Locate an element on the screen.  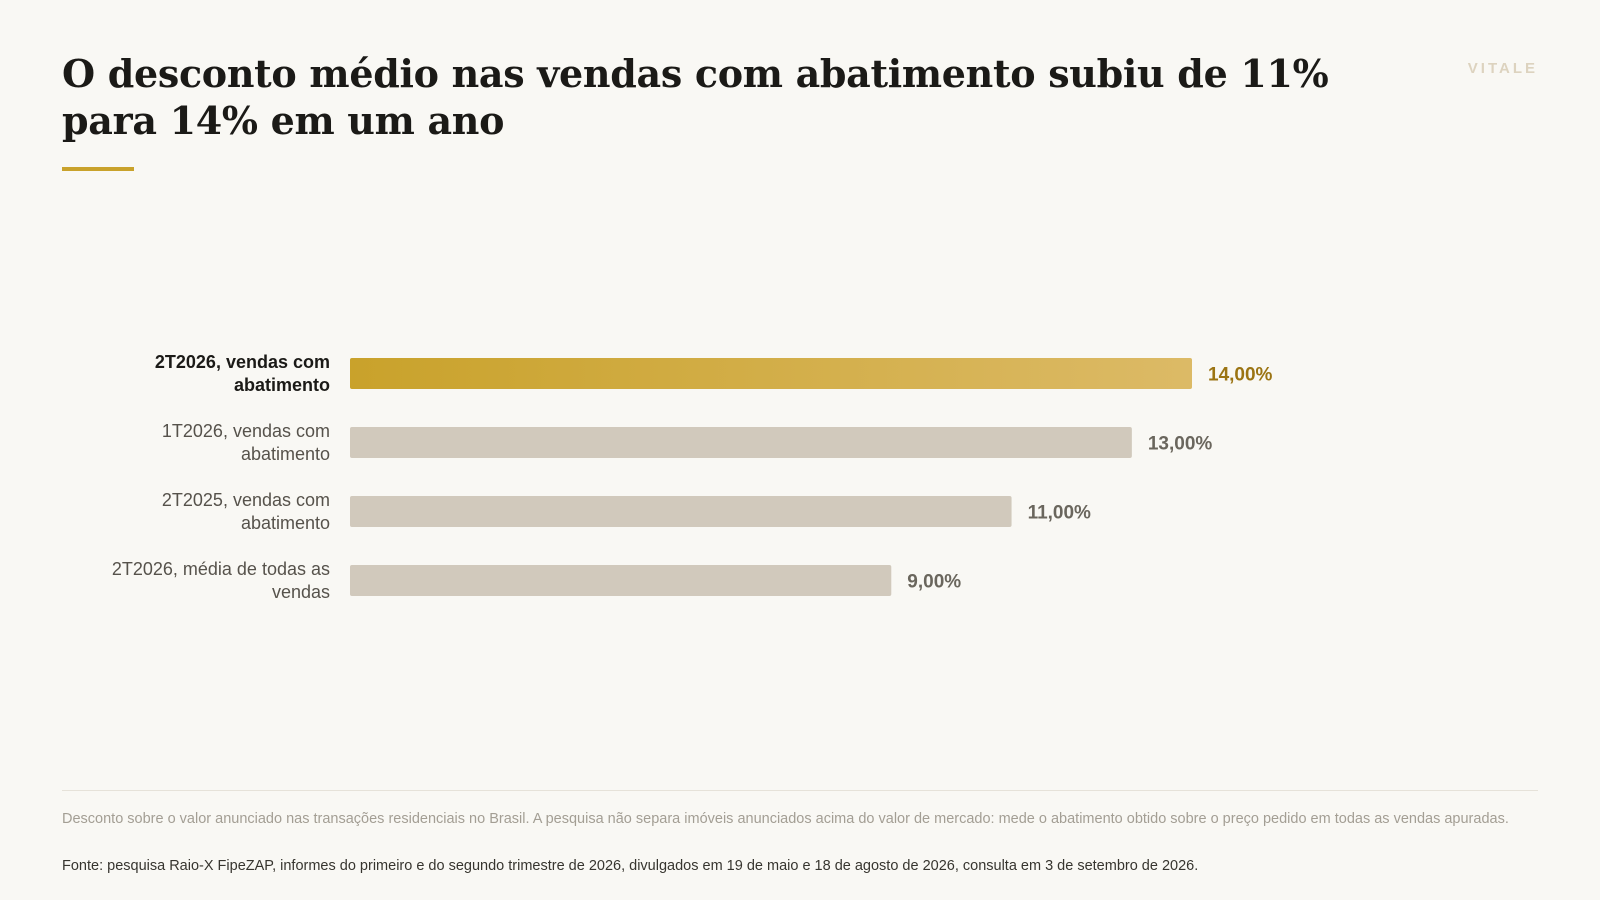
category-label-line: 2T2026, vendas com is located at coordinates (242, 362).